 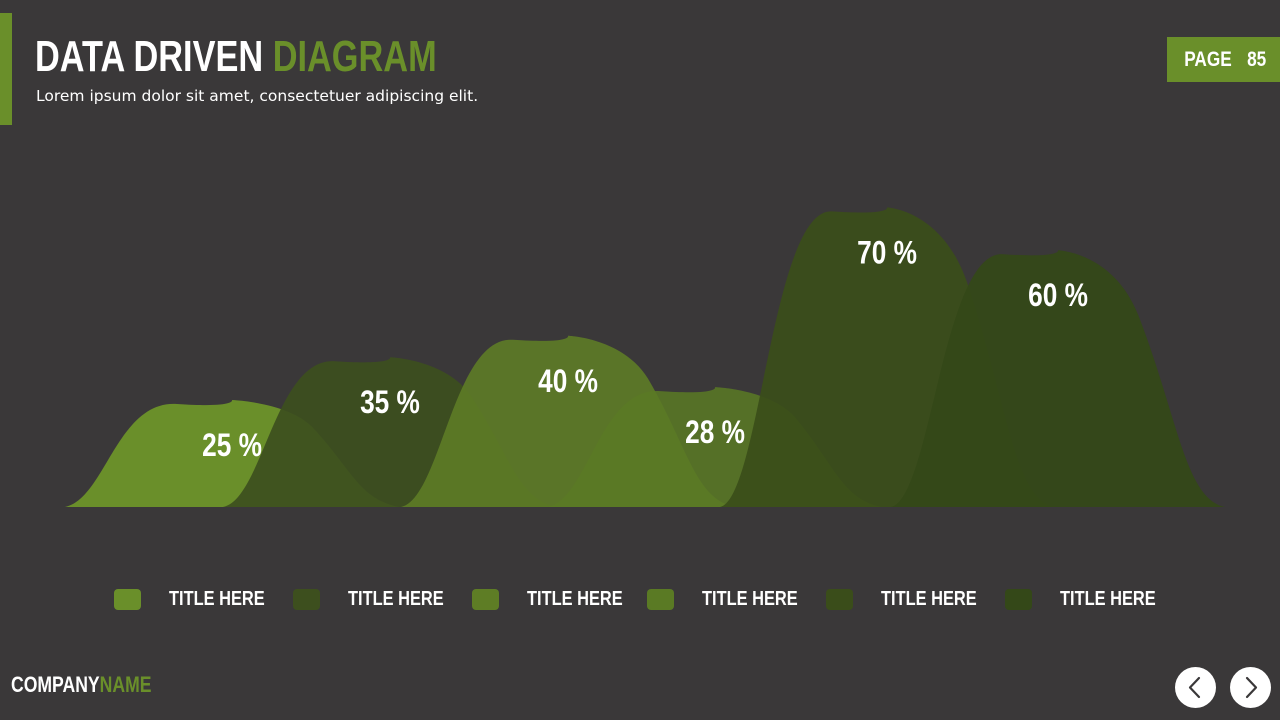 I want to click on data-label: 25 %, so click(x=232, y=446).